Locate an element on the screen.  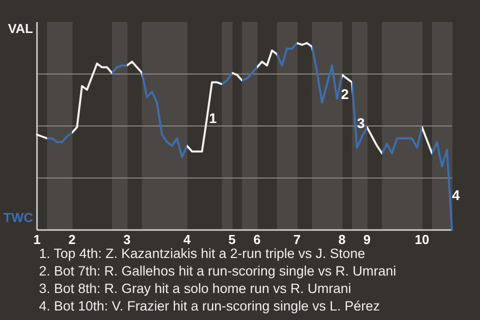
text: 3. Bot 8th: R. Gray hit a solo home run vs R. Umrani is located at coordinates (195, 288).